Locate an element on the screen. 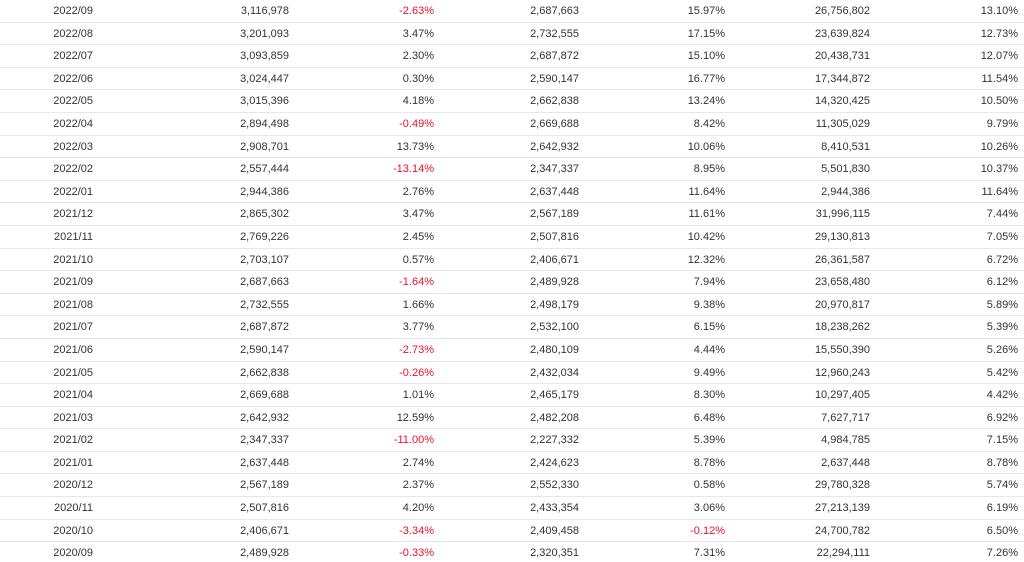 This screenshot has width=1024, height=562. cell-mom-change: -13.14% is located at coordinates (413, 169).